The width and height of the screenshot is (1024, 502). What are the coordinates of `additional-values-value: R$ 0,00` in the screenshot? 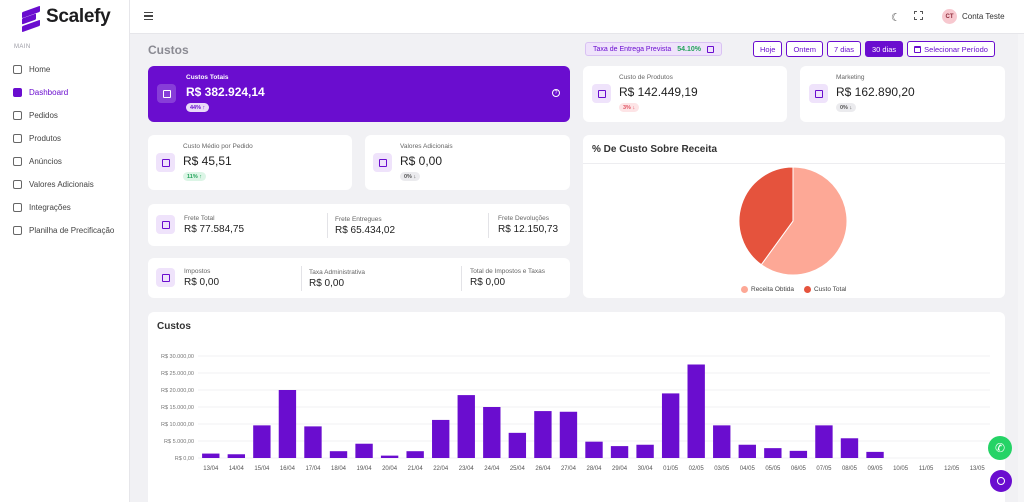 It's located at (421, 161).